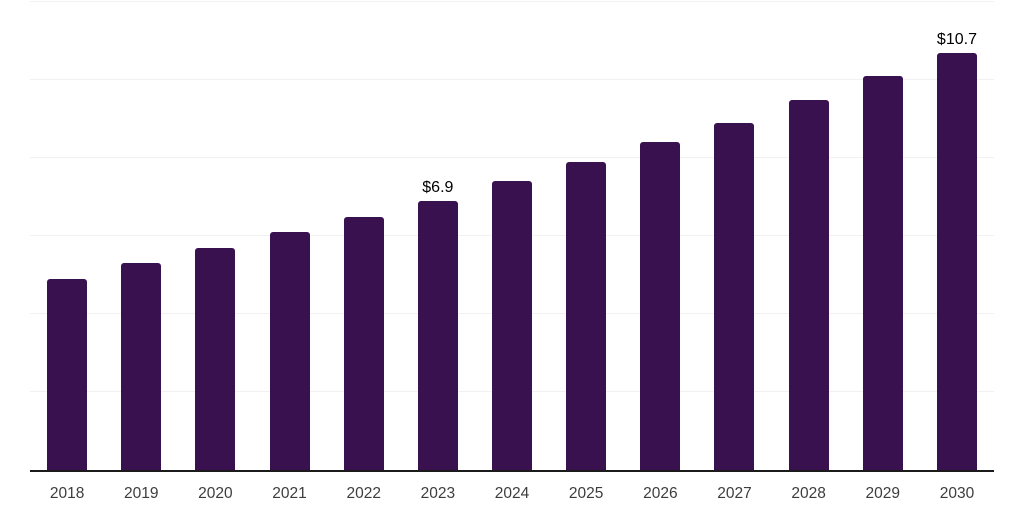 The height and width of the screenshot is (512, 1024). I want to click on bar-2028, so click(808, 284).